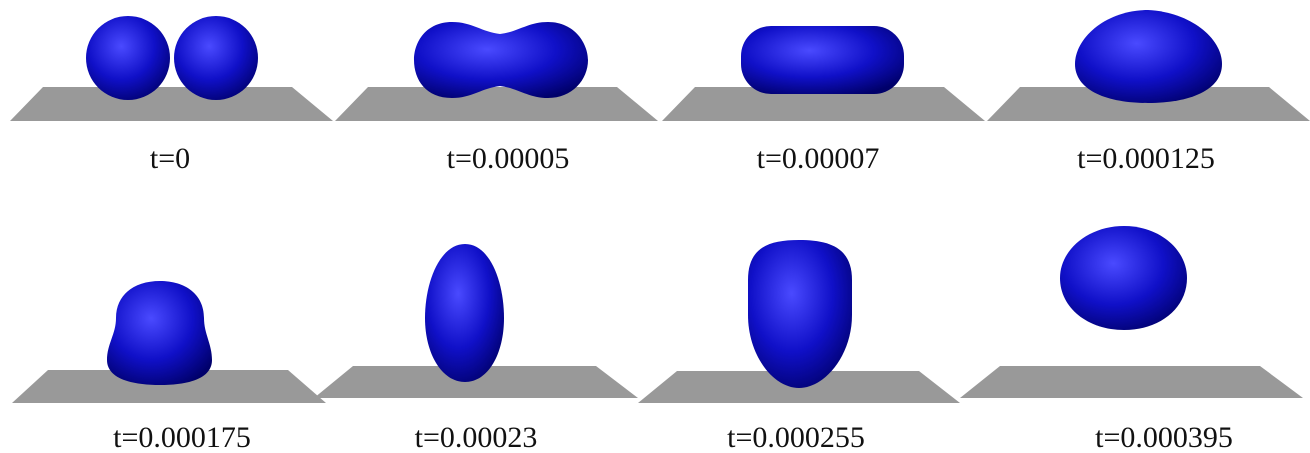 Image resolution: width=1310 pixels, height=453 pixels. Describe the element at coordinates (182, 437) in the screenshot. I see `time-label: t=0.000175` at that location.